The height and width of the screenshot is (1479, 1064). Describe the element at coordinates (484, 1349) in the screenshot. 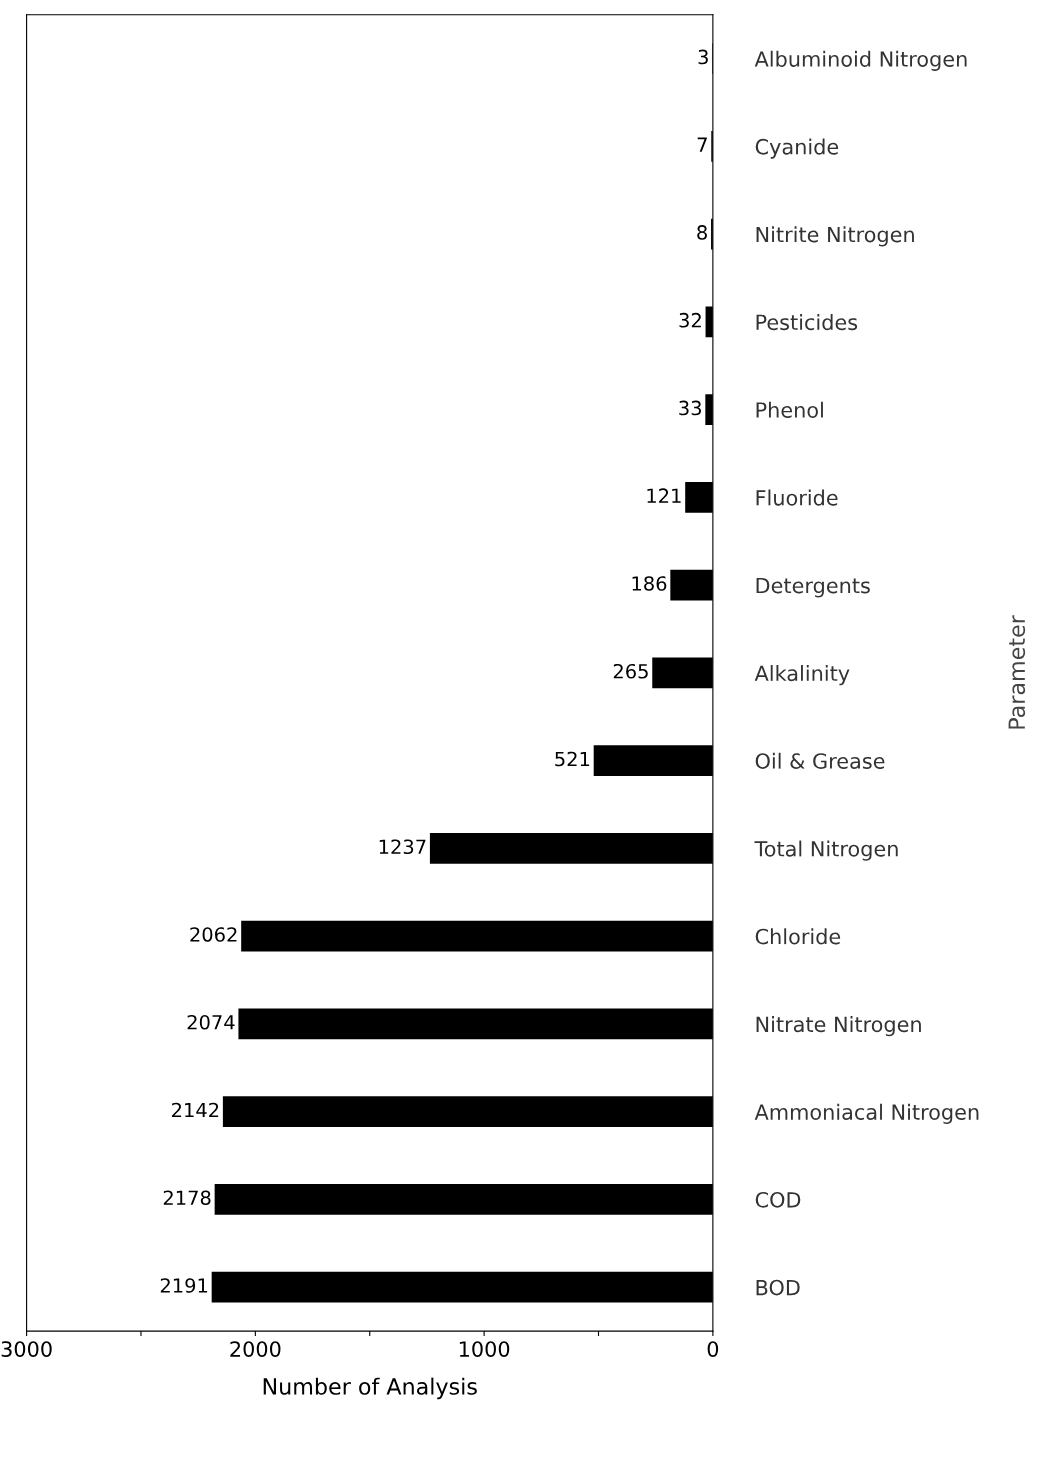

I see `x-tick-label: 1000` at that location.